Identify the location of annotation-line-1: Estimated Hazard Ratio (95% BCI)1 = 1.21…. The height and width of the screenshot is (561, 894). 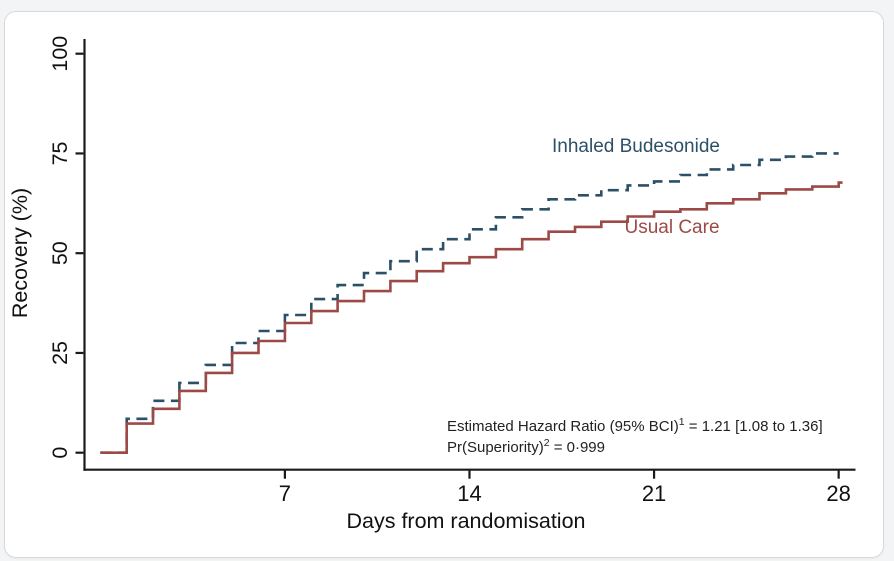
(635, 425).